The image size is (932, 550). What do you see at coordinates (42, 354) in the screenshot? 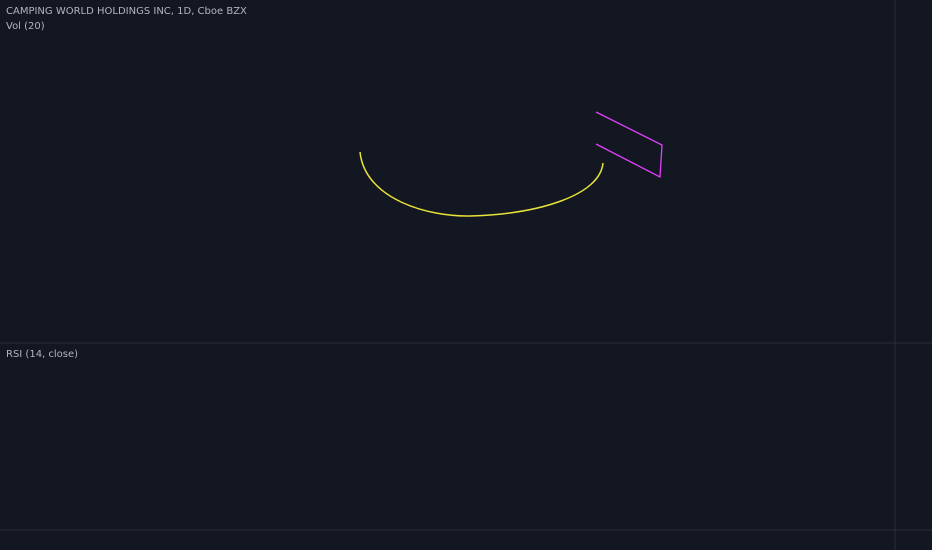
I see `rsi-title: RSI (14, close)` at bounding box center [42, 354].